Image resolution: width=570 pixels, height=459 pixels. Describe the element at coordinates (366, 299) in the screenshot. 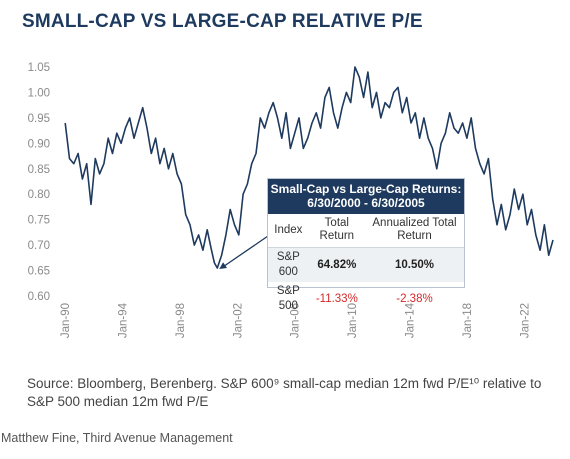

I see `table-row: S&P 500 -11.33% -2.38%` at that location.